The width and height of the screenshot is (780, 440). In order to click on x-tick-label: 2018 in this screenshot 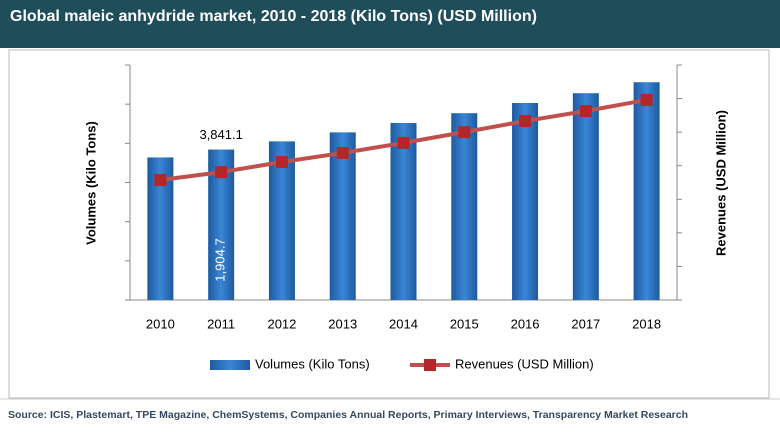, I will do `click(646, 323)`.